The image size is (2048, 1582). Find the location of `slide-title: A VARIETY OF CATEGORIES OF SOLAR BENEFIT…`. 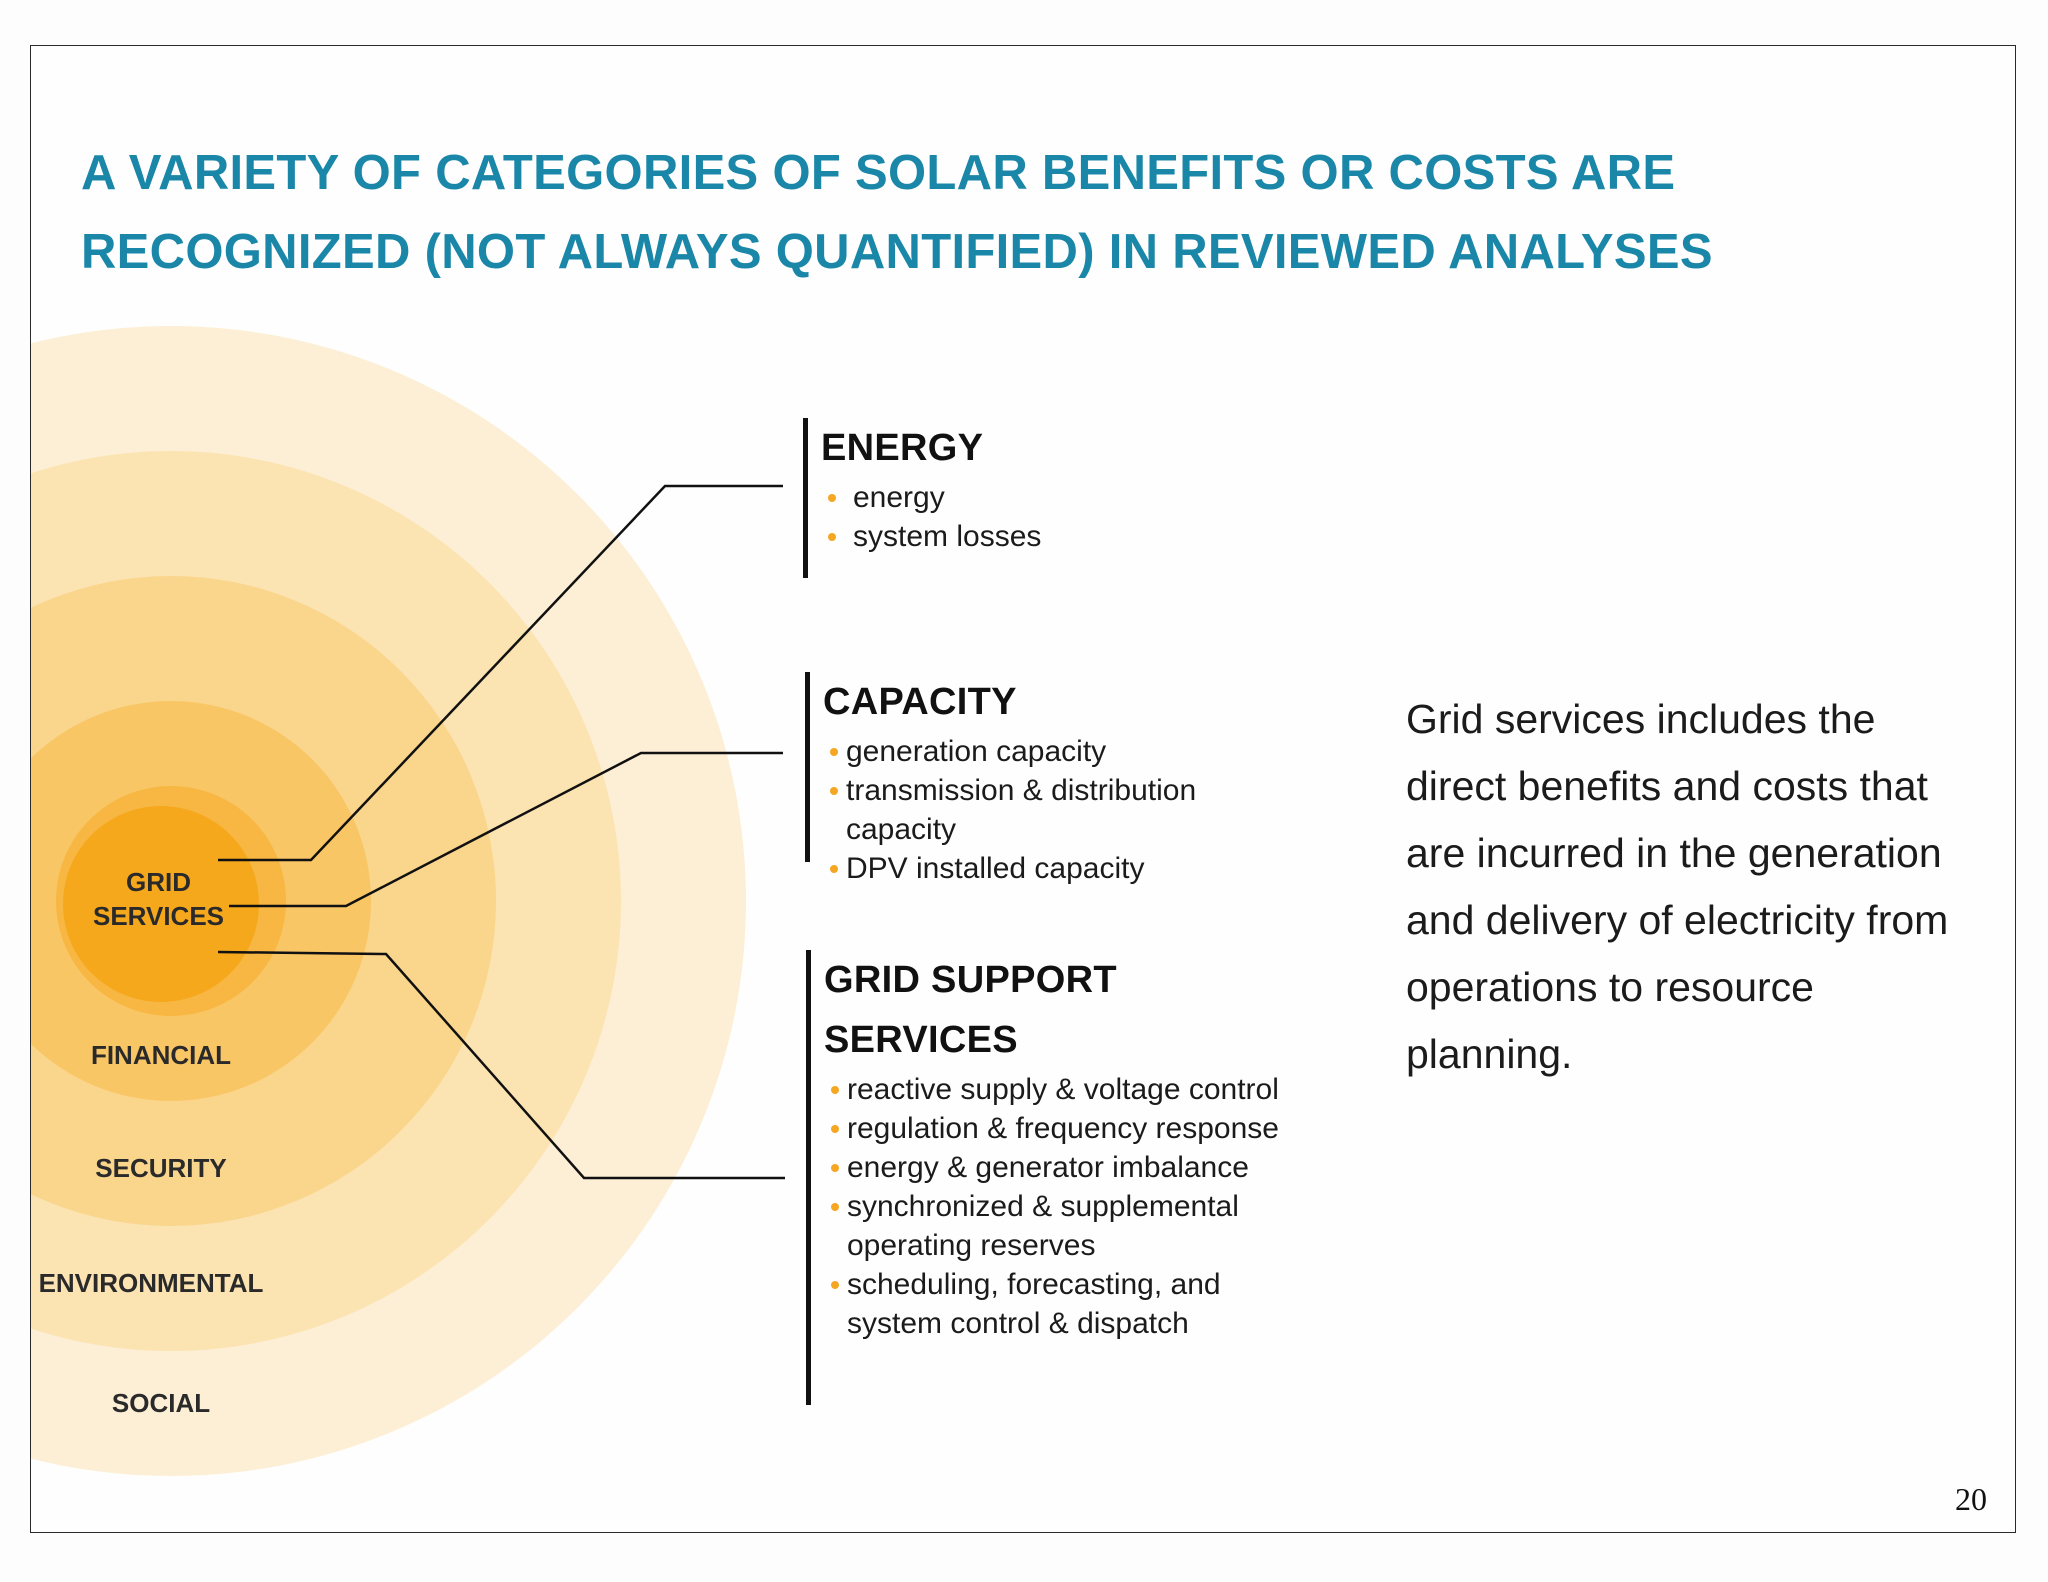

slide-title: A VARIETY OF CATEGORIES OF SOLAR BENEFIT… is located at coordinates (1021, 213).